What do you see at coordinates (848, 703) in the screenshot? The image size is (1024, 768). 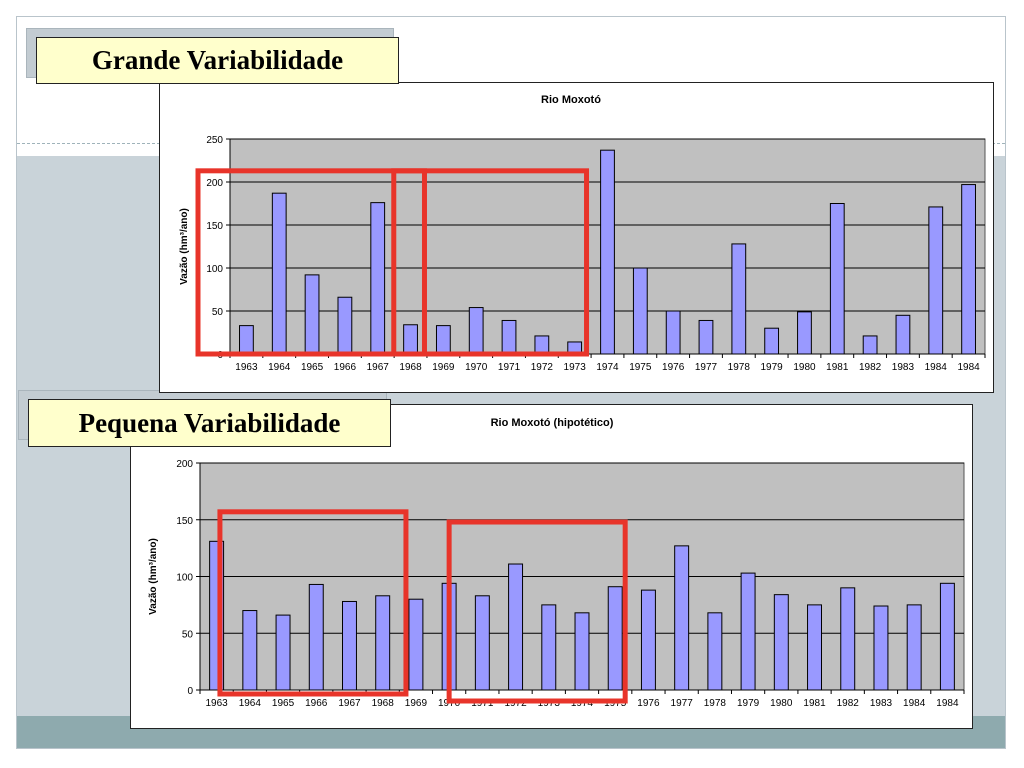 I see `chart-bottom-xtick-label: 1982` at bounding box center [848, 703].